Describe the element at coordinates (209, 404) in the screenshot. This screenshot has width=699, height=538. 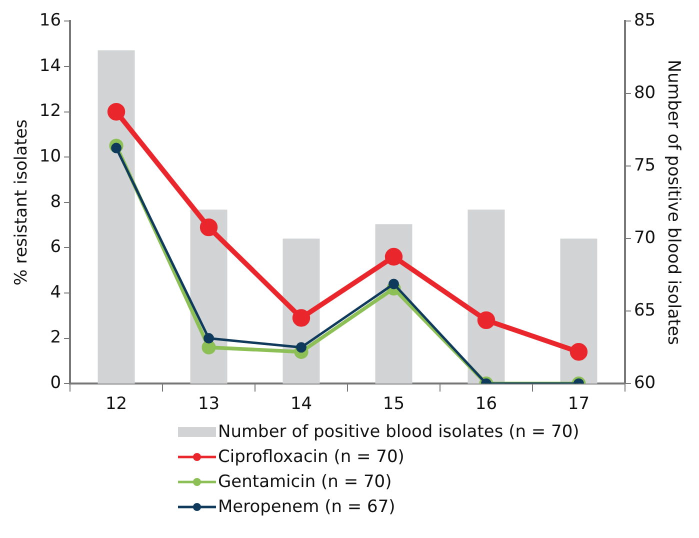
I see `x-tick-label: 13` at that location.